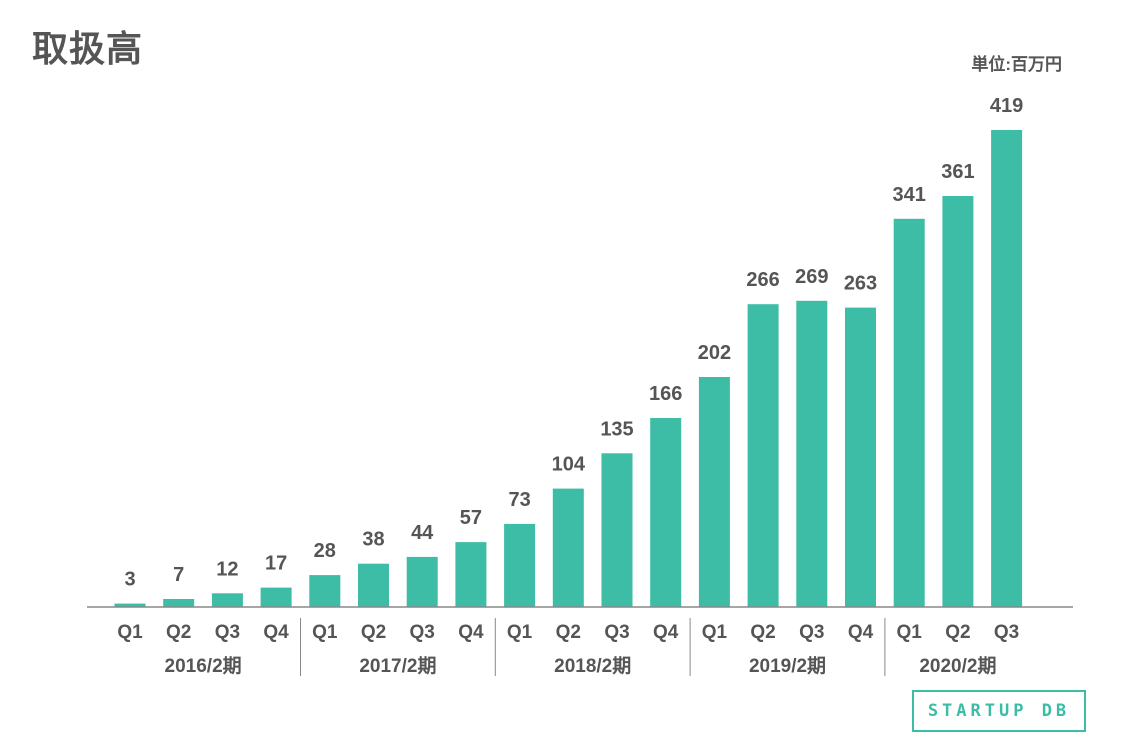  I want to click on unit-label: 単位:百万円, so click(1016, 64).